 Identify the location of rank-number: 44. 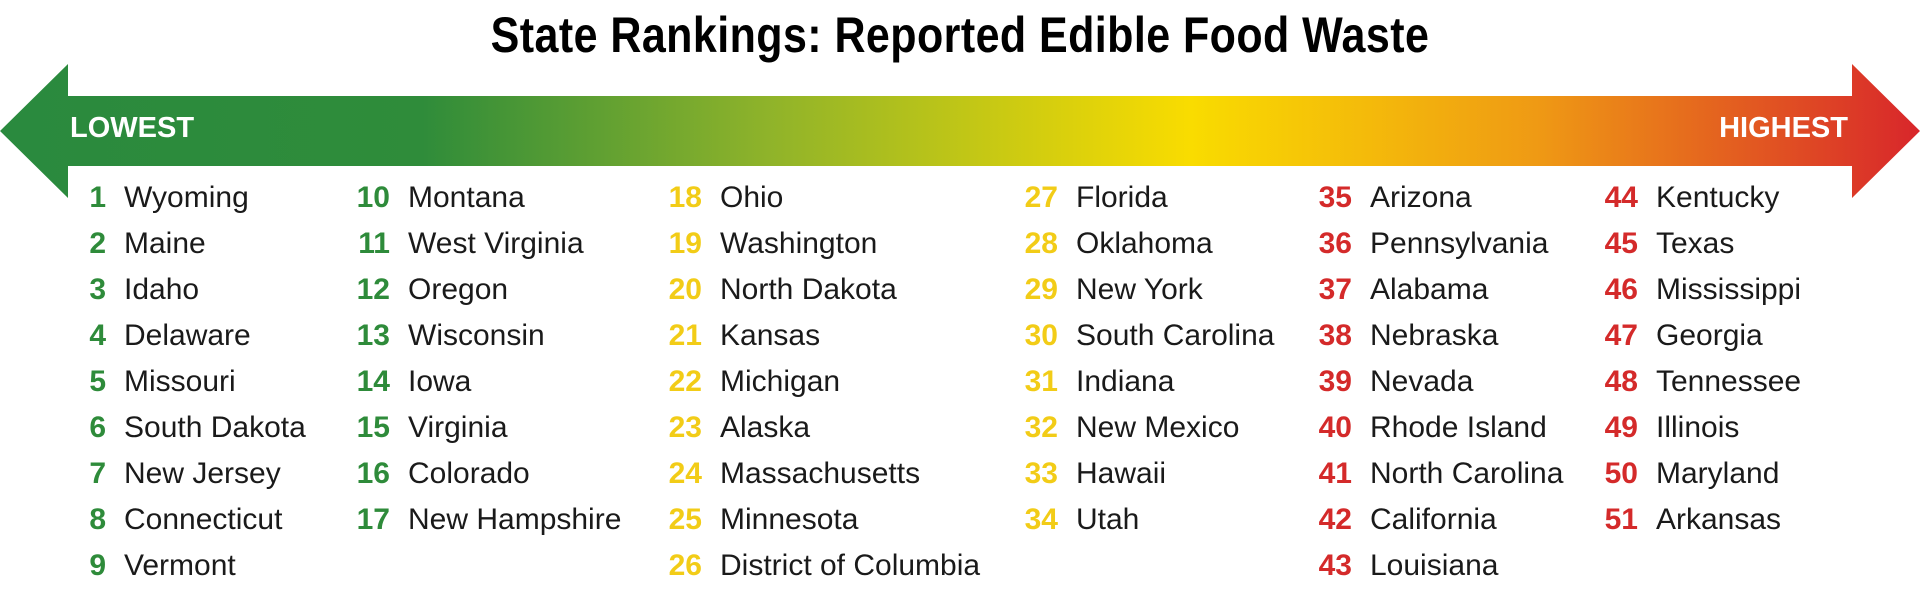
(1621, 197).